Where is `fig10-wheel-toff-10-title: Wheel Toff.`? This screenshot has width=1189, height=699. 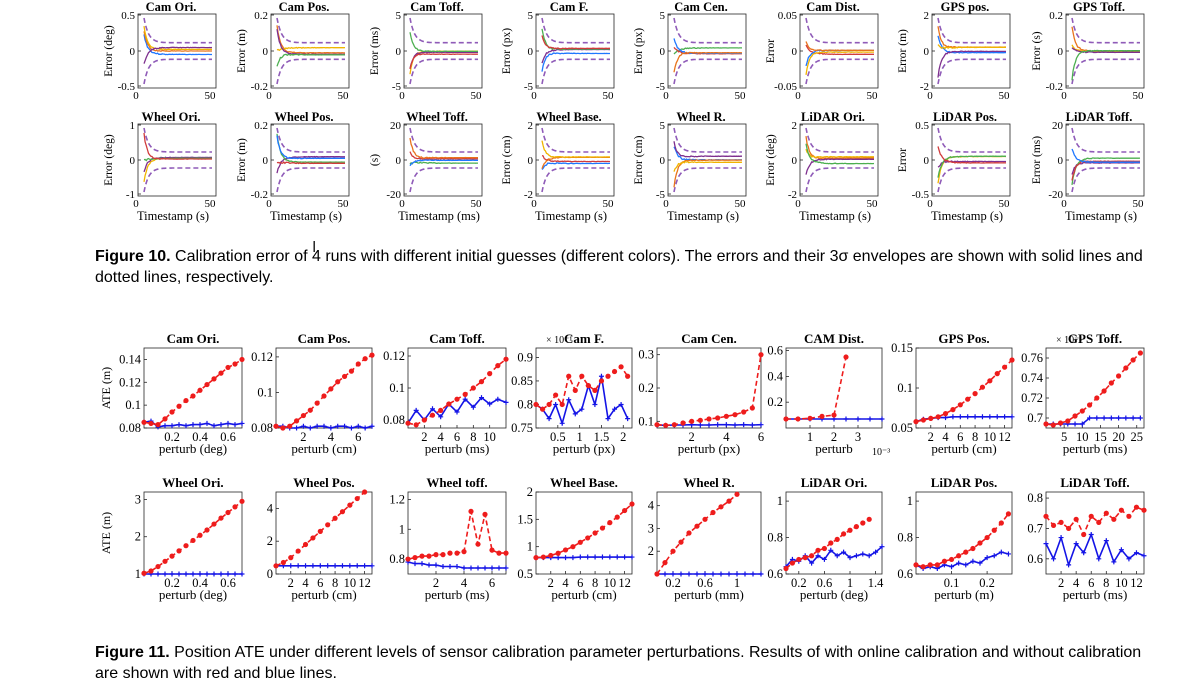 fig10-wheel-toff-10-title: Wheel Toff. is located at coordinates (437, 117).